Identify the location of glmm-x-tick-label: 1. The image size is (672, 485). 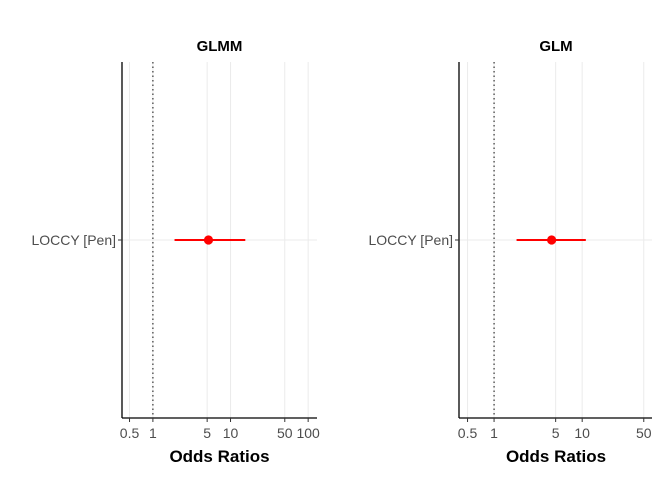
(153, 433).